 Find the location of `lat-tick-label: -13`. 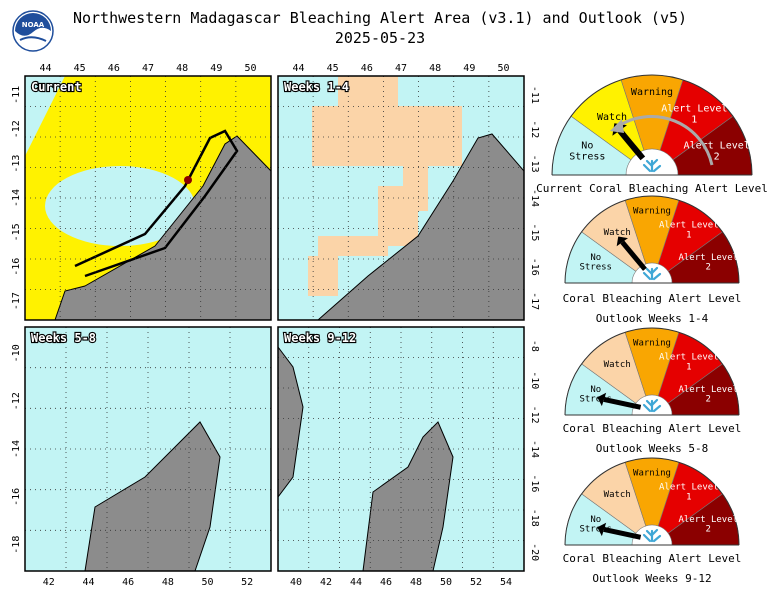

lat-tick-label: -13 is located at coordinates (16, 164).